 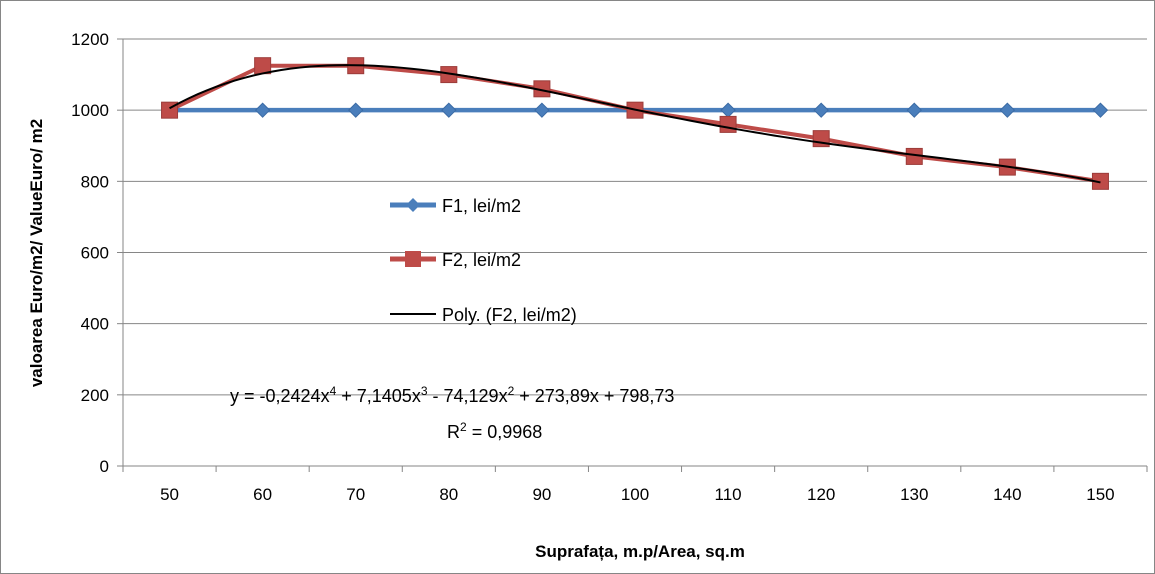 I want to click on y-tick-label-600: 600, so click(x=95, y=253).